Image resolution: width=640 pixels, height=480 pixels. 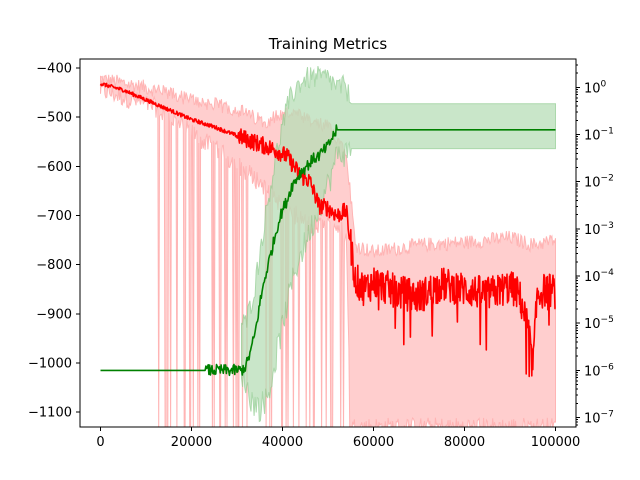 I want to click on y2-tick-label: 10⁻², so click(x=599, y=182).